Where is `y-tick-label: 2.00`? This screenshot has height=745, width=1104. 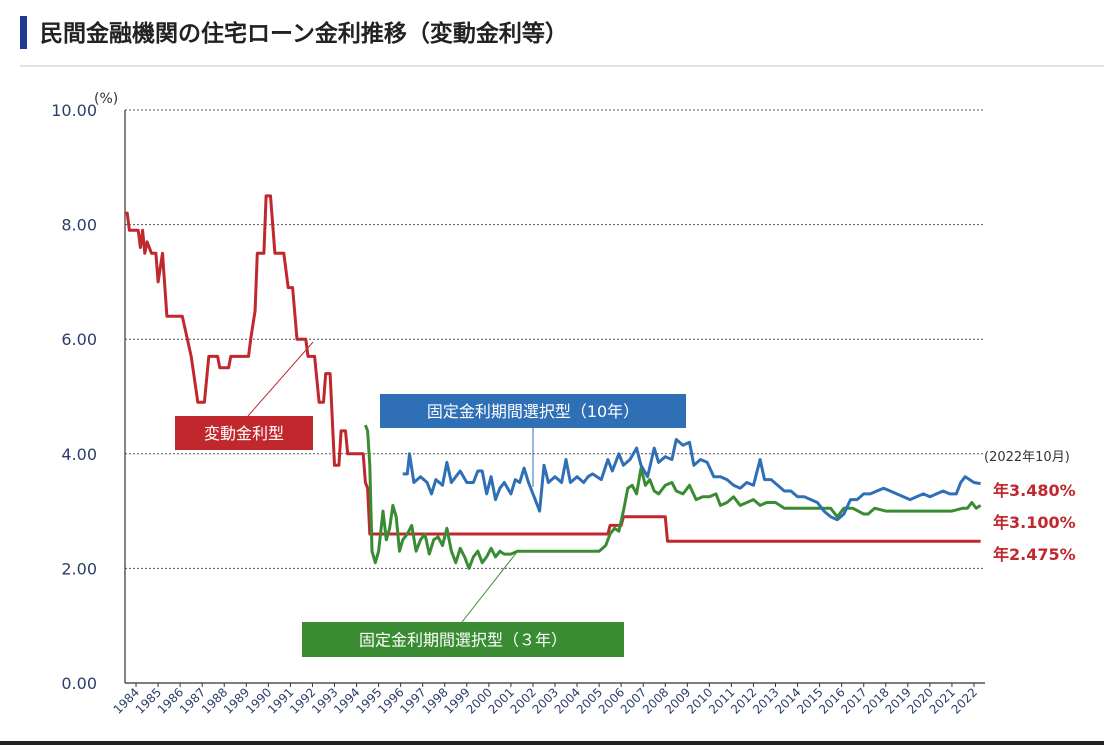 y-tick-label: 2.00 is located at coordinates (79, 568).